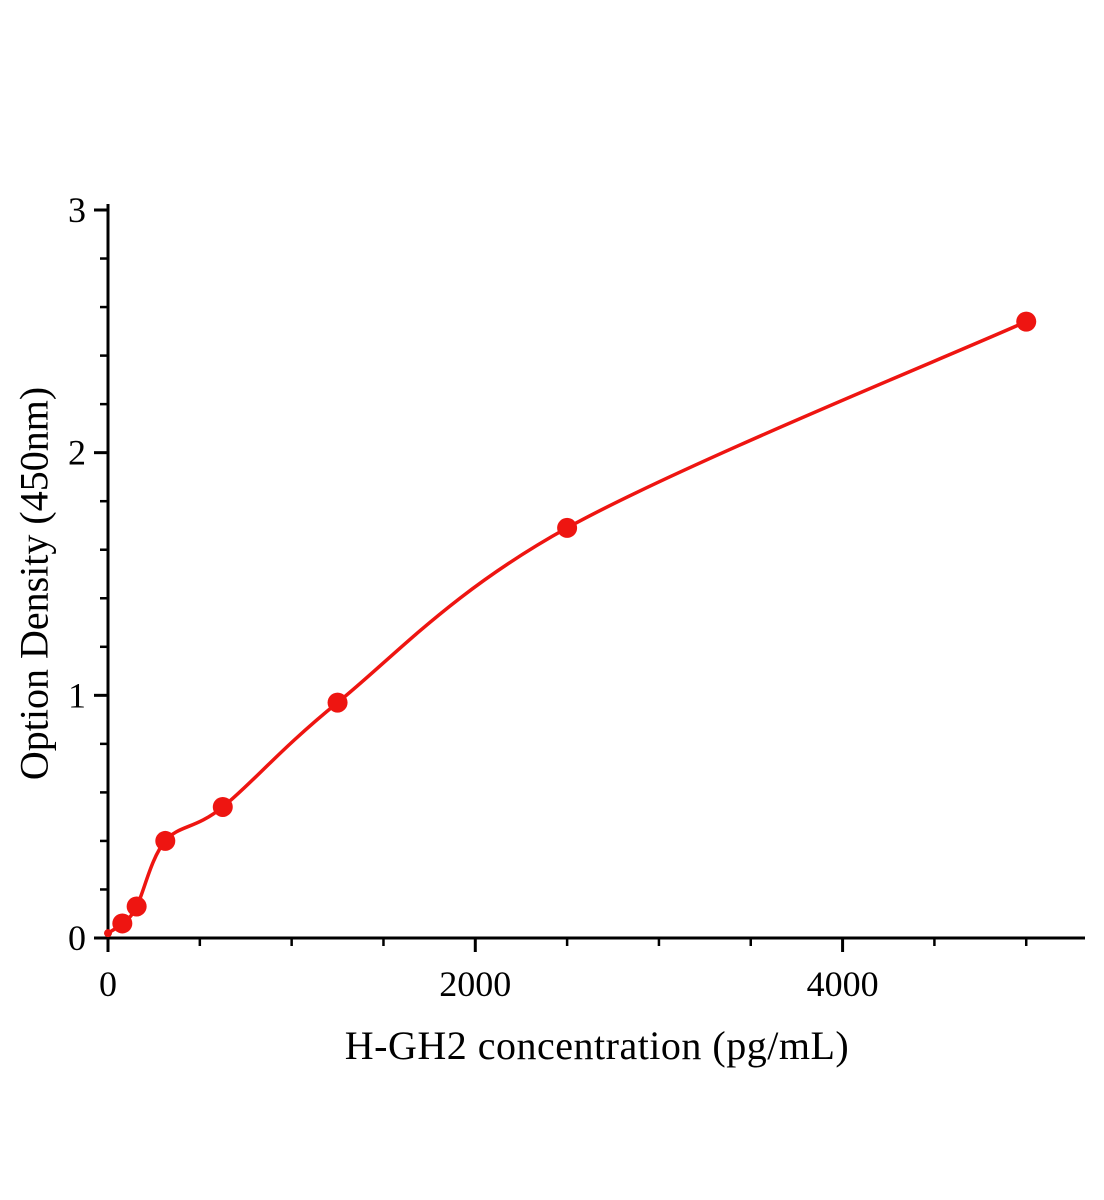  What do you see at coordinates (77, 695) in the screenshot?
I see `y-tick-label: 1` at bounding box center [77, 695].